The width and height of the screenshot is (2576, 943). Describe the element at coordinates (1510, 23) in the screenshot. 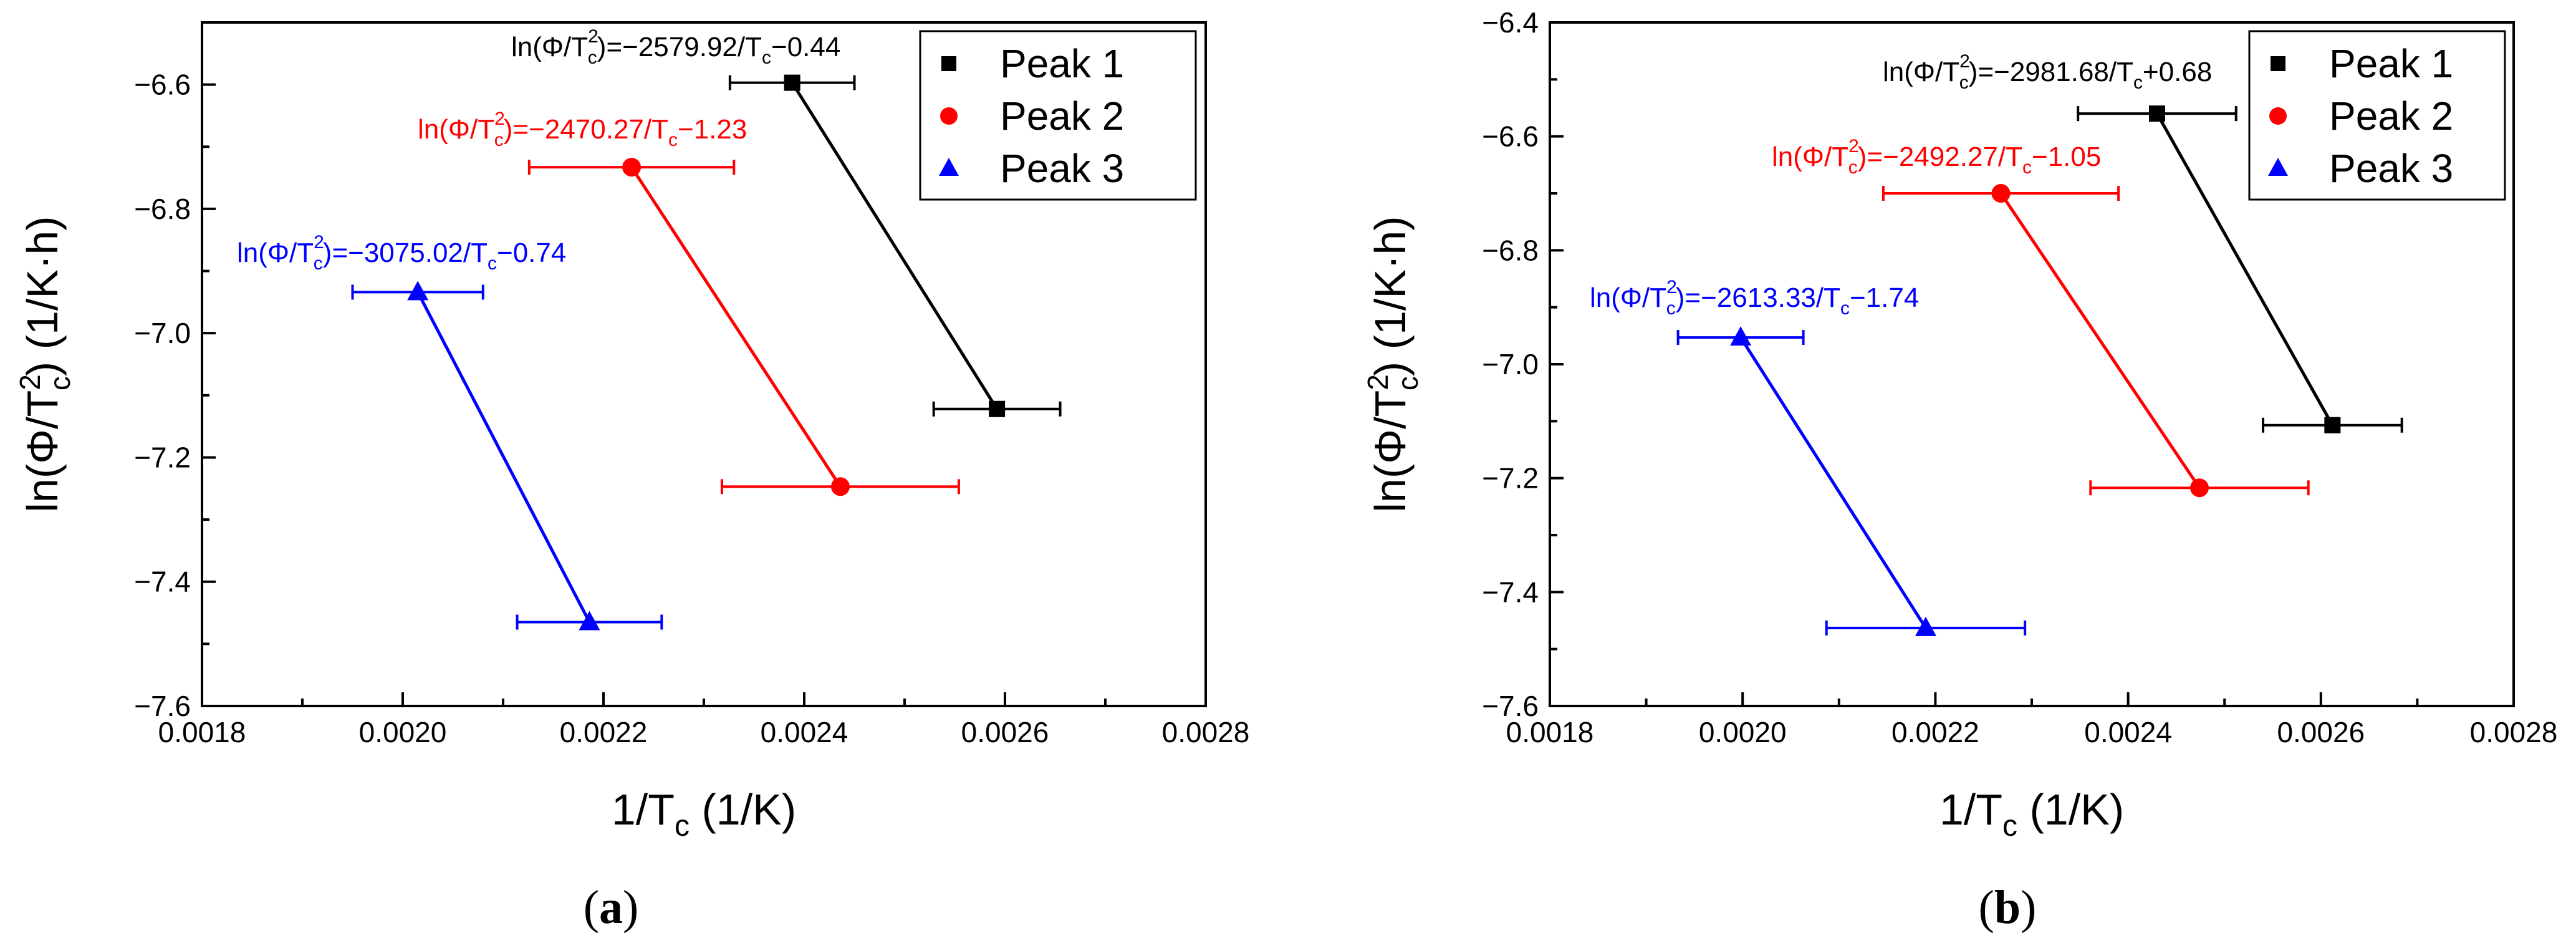

I see `y-tick-label: −6.4` at that location.